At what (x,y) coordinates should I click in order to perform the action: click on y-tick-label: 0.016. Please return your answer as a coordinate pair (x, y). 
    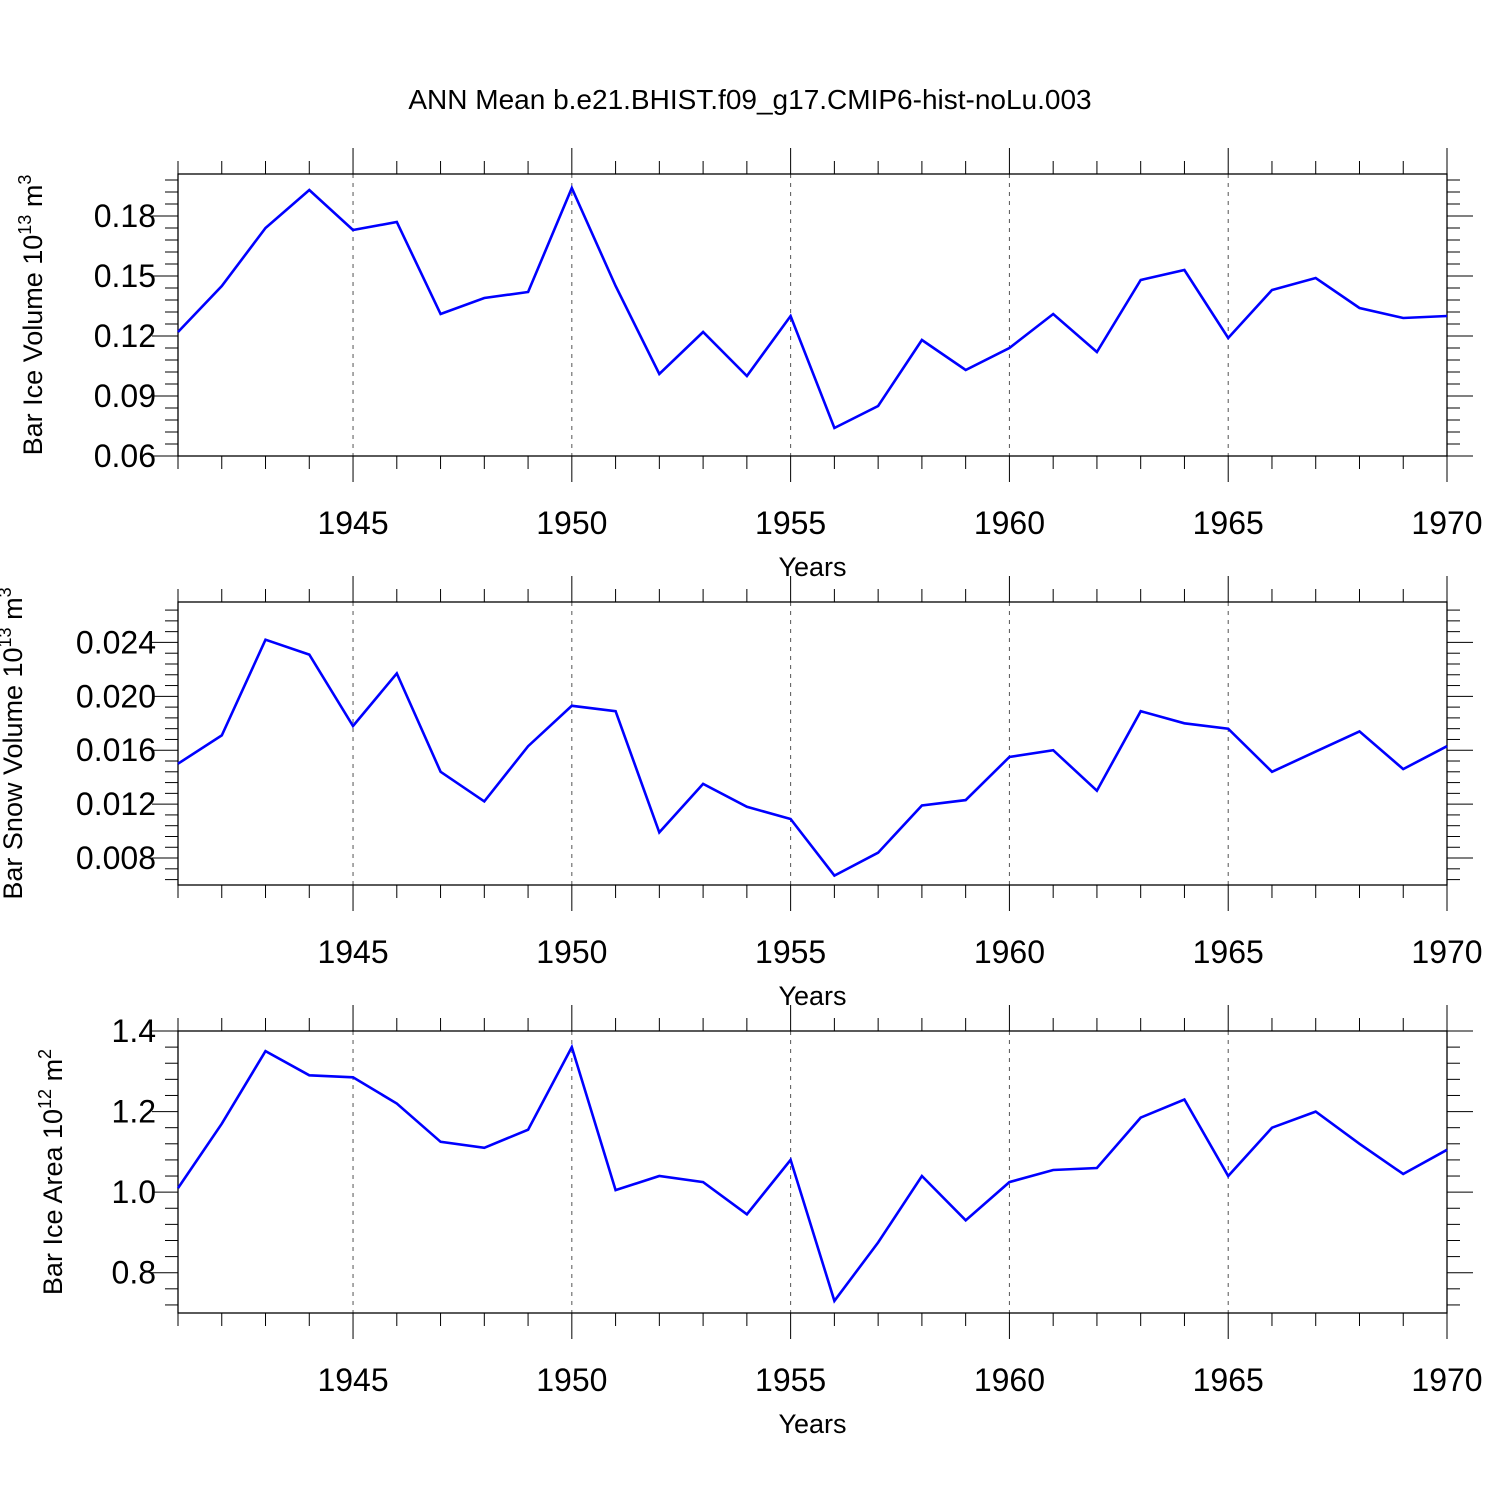
    Looking at the image, I should click on (116, 750).